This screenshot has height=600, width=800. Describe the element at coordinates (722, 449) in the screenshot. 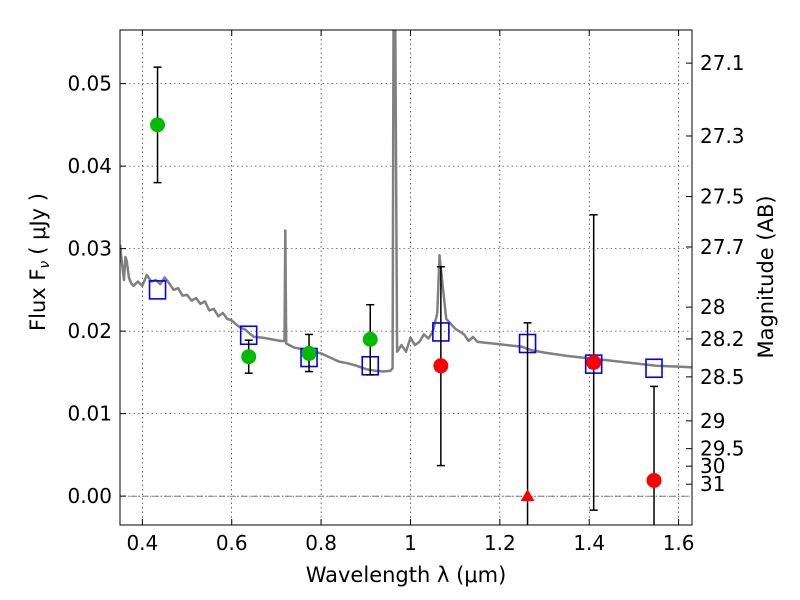

I see `magnitude-tick-label: 29.5` at that location.